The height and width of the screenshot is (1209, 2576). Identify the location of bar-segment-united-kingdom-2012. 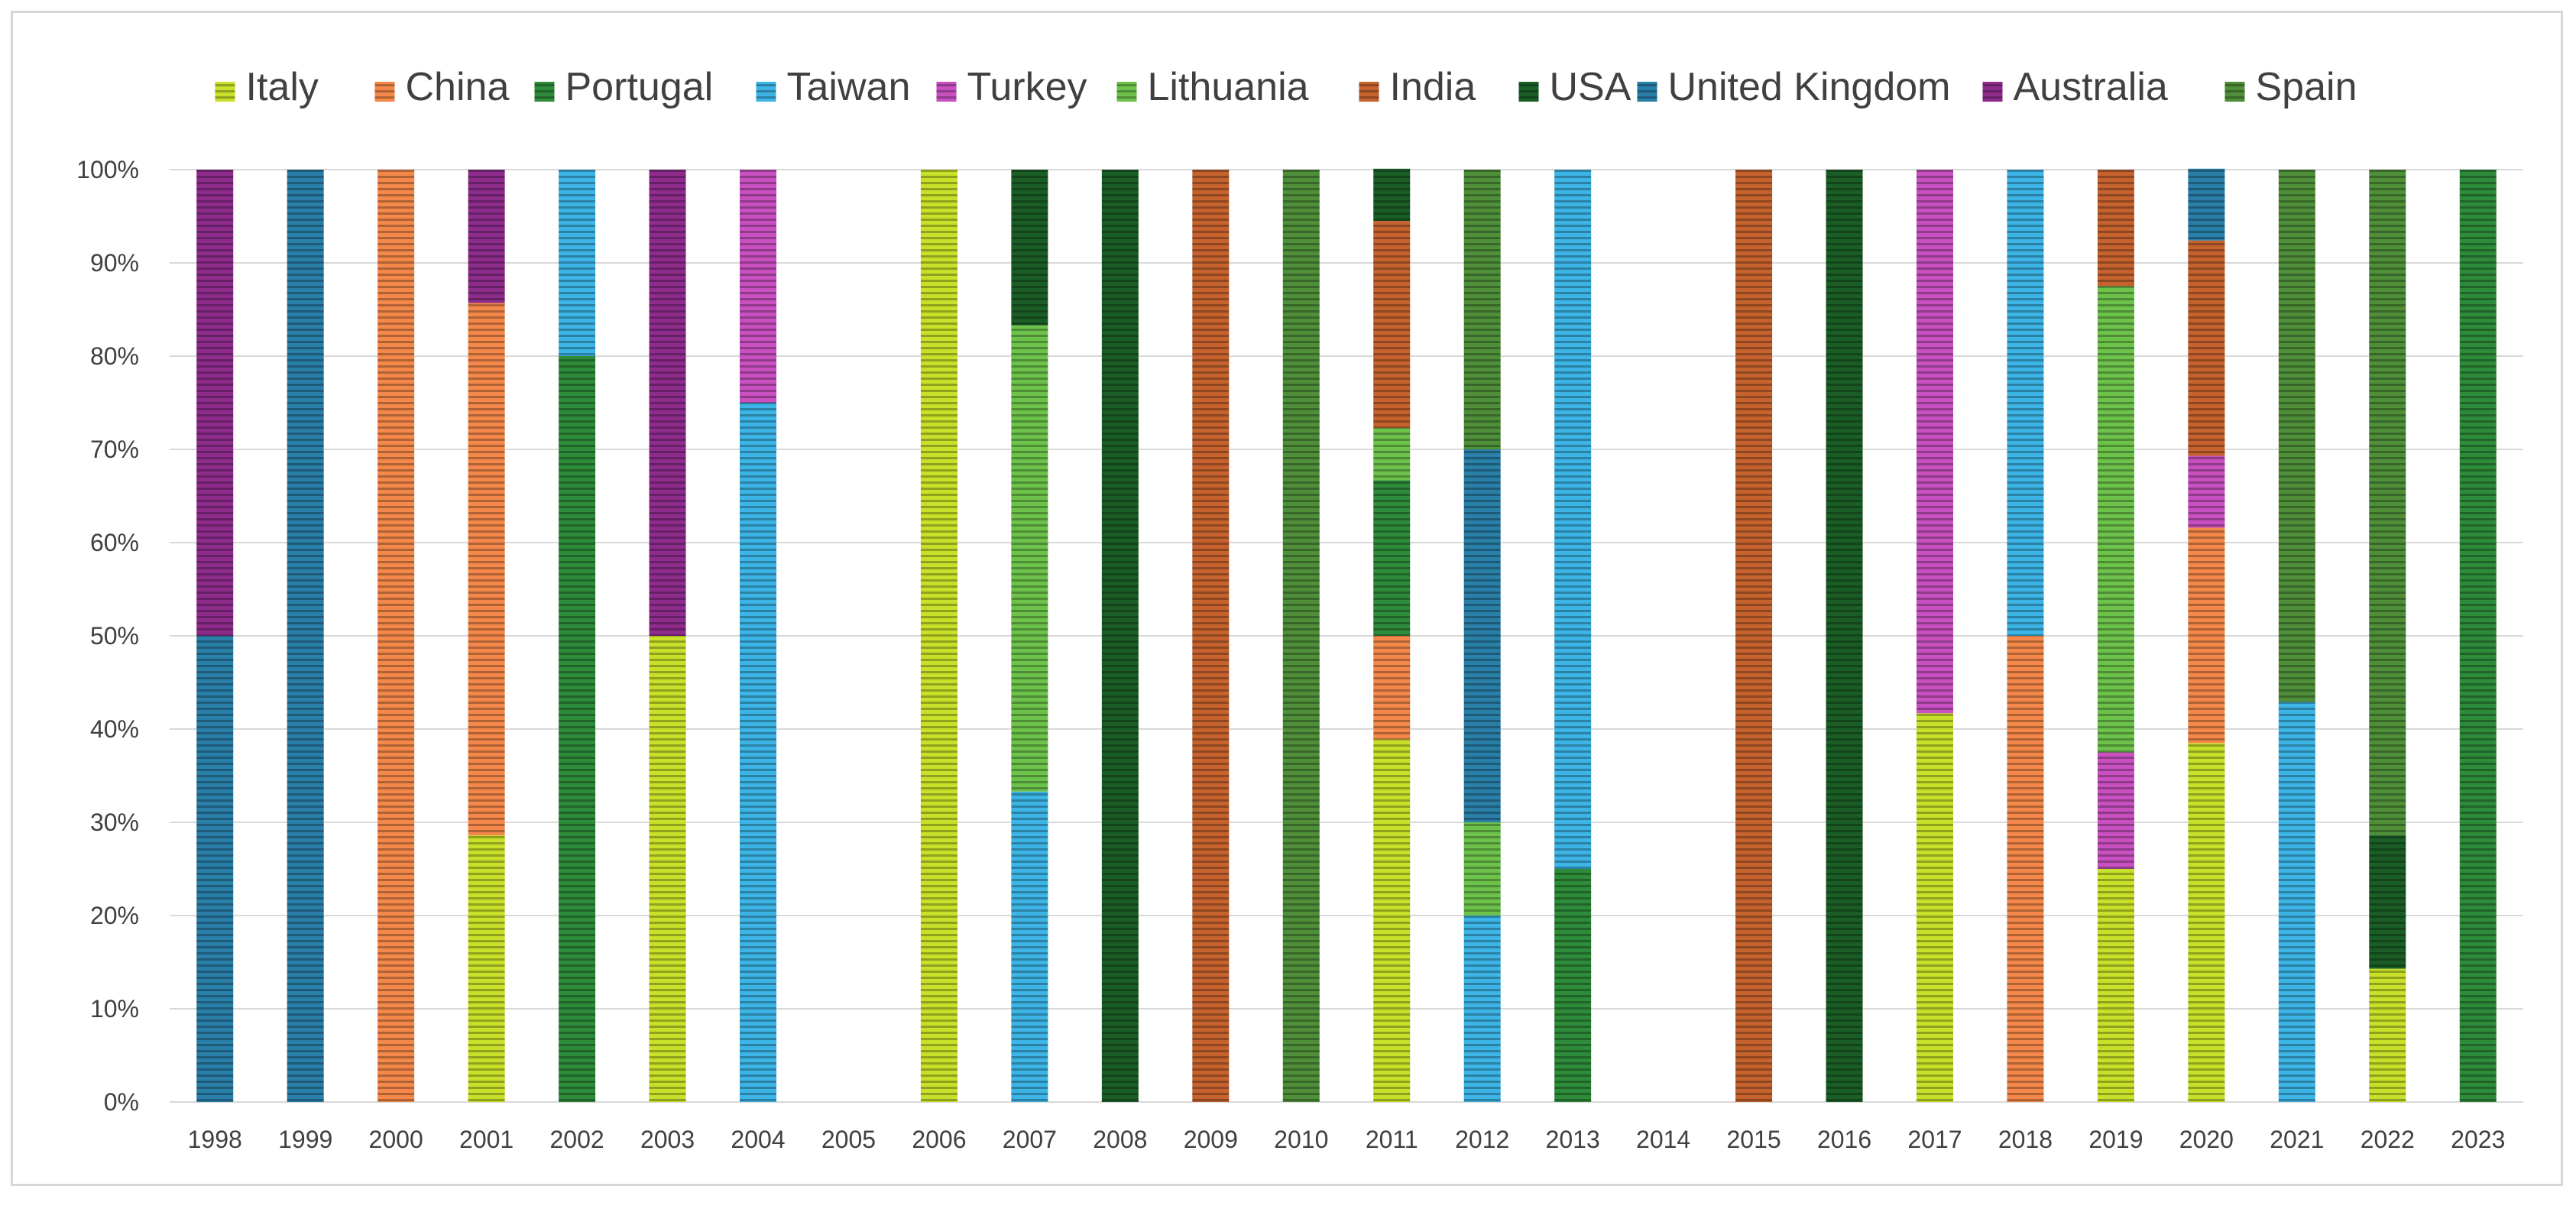
(1482, 635).